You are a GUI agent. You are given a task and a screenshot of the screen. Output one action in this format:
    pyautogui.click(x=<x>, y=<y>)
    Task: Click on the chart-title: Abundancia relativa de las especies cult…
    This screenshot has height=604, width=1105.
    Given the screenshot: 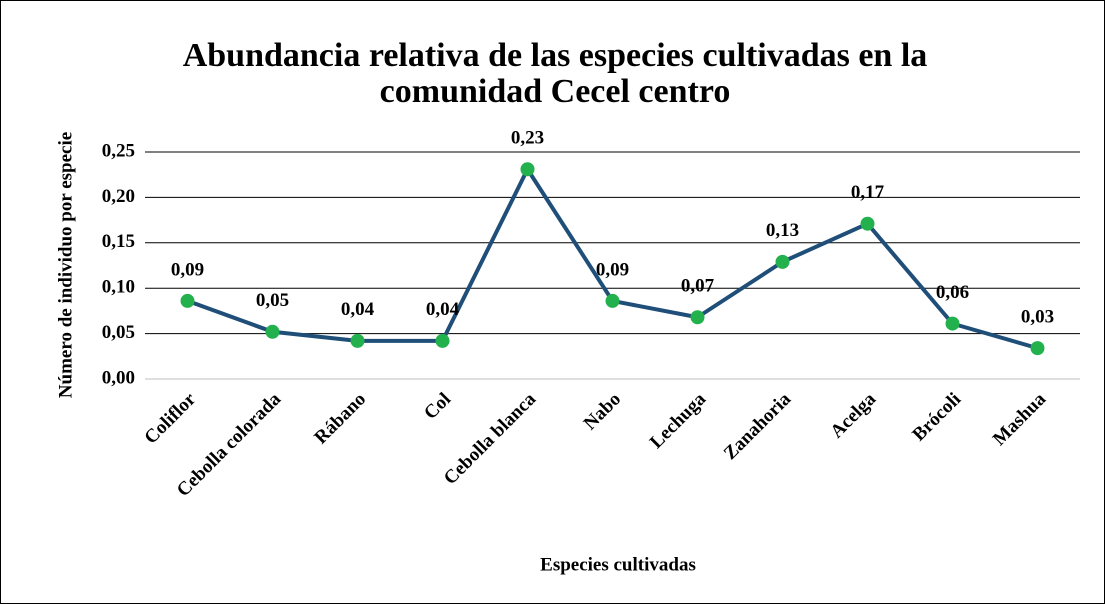 What is the action you would take?
    pyautogui.click(x=555, y=73)
    